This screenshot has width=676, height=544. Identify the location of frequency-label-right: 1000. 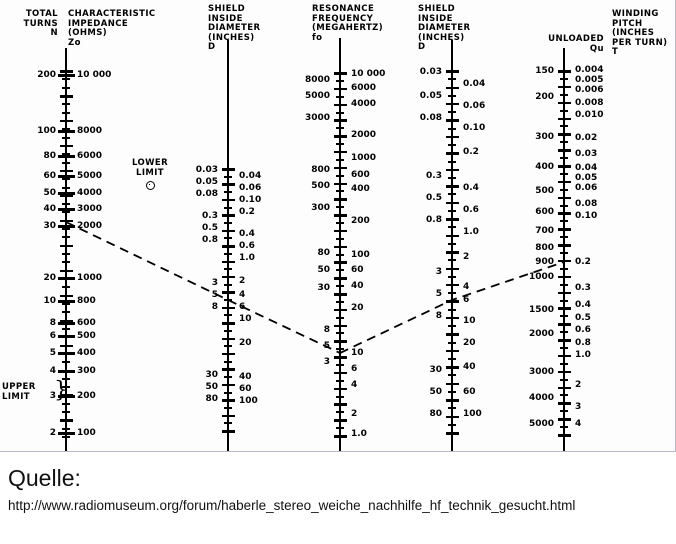
(364, 157).